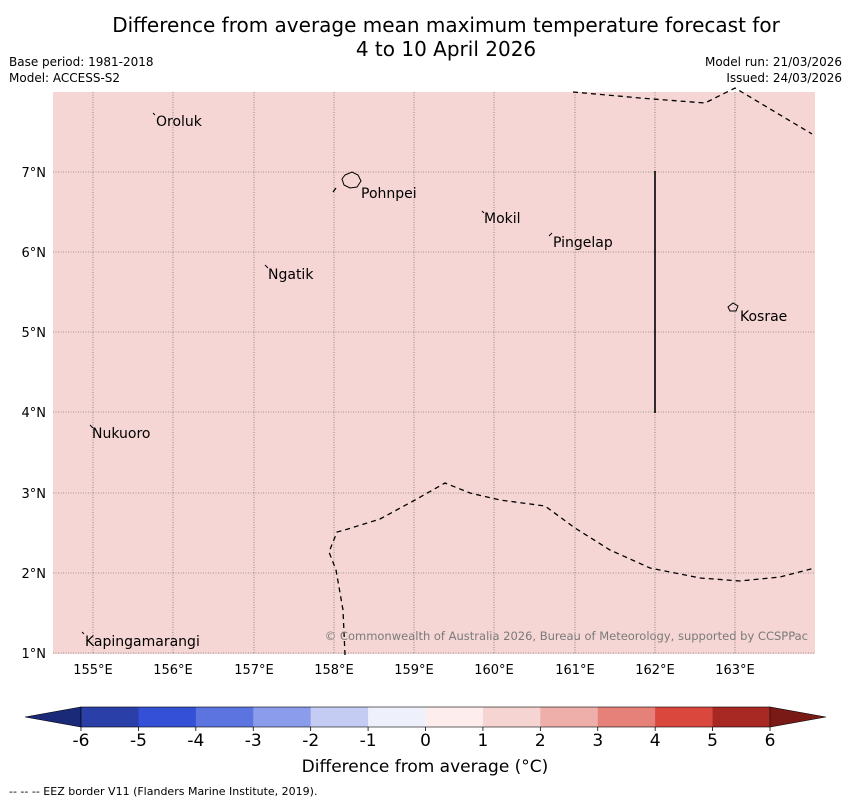 Image resolution: width=850 pixels, height=804 pixels. I want to click on colorbar-over-arrow, so click(798, 717).